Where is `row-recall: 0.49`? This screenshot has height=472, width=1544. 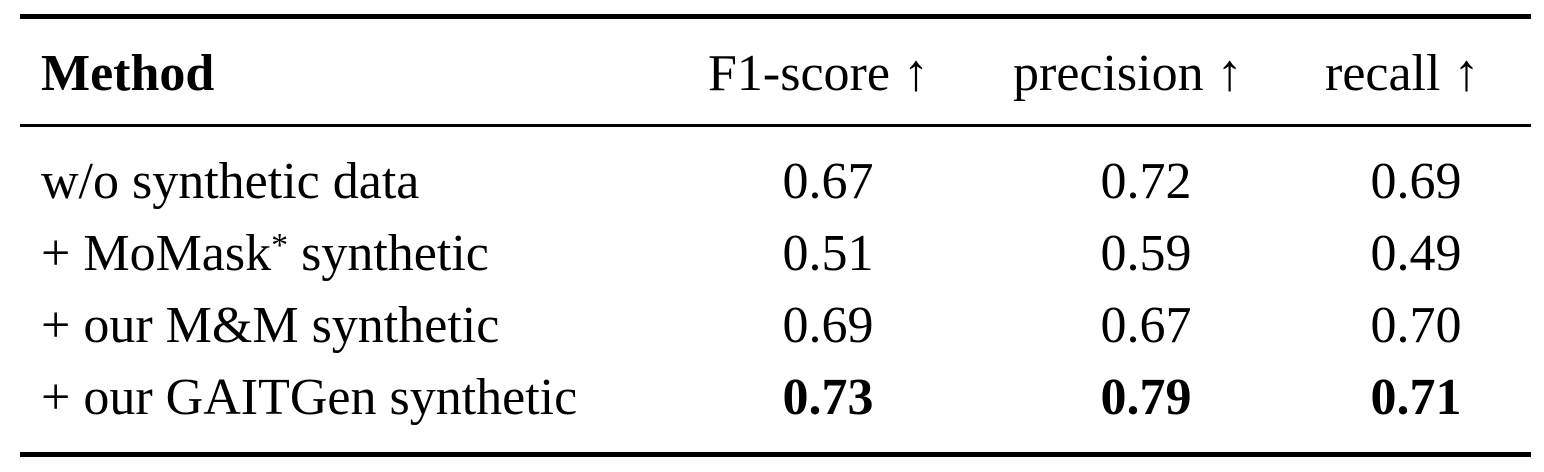
row-recall: 0.49 is located at coordinates (1416, 253).